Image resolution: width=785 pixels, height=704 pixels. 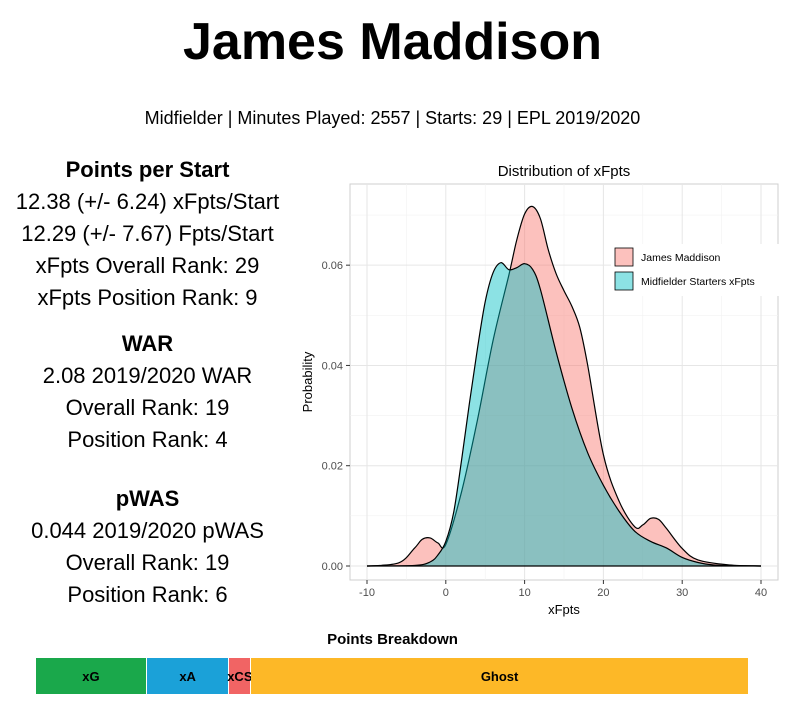 What do you see at coordinates (147, 375) in the screenshot?
I see `war-value: 2.08 2019/2020 WAR` at bounding box center [147, 375].